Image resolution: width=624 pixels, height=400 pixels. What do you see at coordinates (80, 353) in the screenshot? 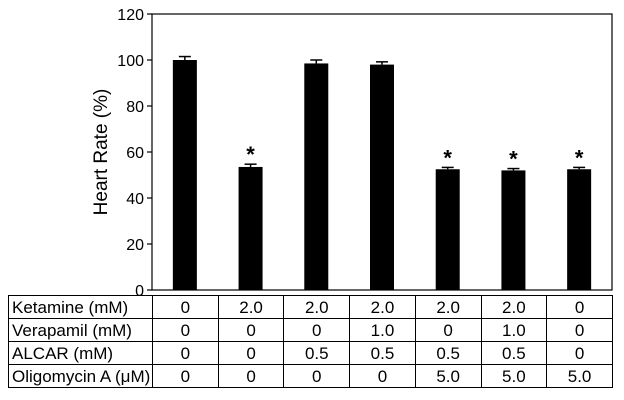
I see `condition-label: ALCAR (mM)` at bounding box center [80, 353].